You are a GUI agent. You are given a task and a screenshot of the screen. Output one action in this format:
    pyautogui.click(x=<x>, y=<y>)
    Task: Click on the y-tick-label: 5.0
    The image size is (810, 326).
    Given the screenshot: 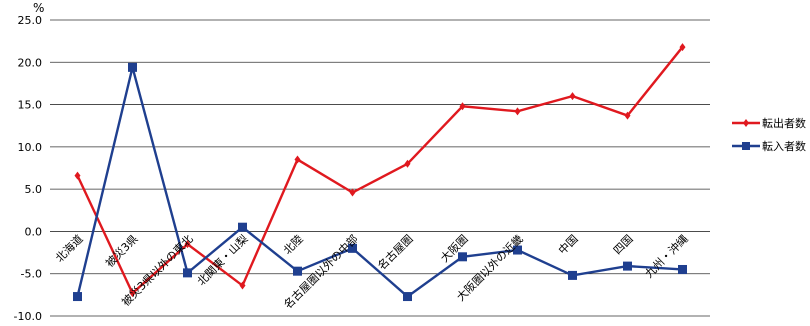 What is the action you would take?
    pyautogui.click(x=34, y=189)
    